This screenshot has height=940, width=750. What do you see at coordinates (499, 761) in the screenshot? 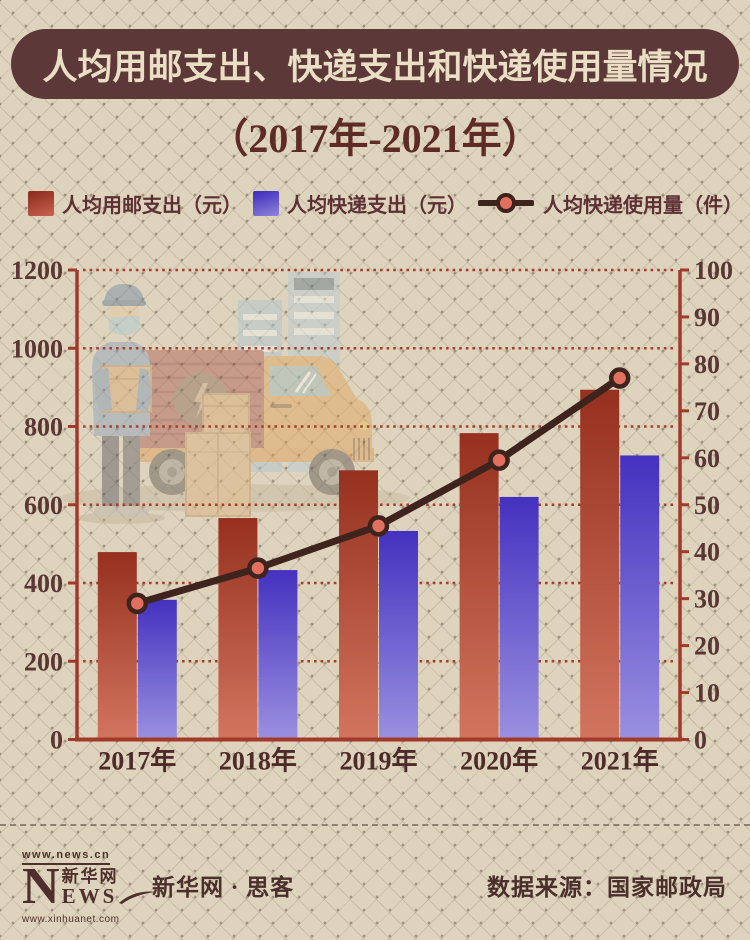
I see `x-category-label: 2020年` at bounding box center [499, 761].